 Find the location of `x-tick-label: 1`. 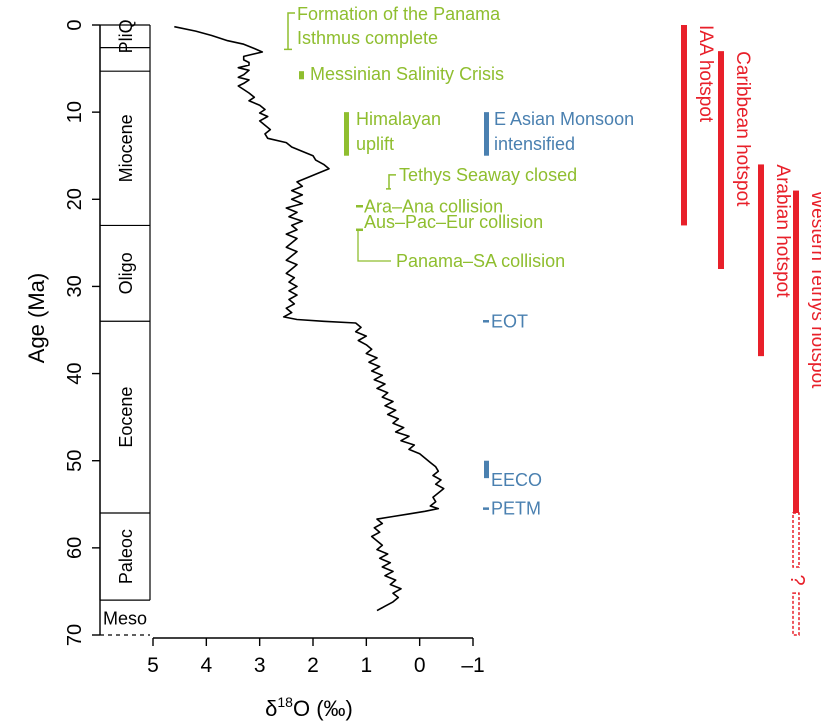

x-tick-label: 1 is located at coordinates (366, 665).